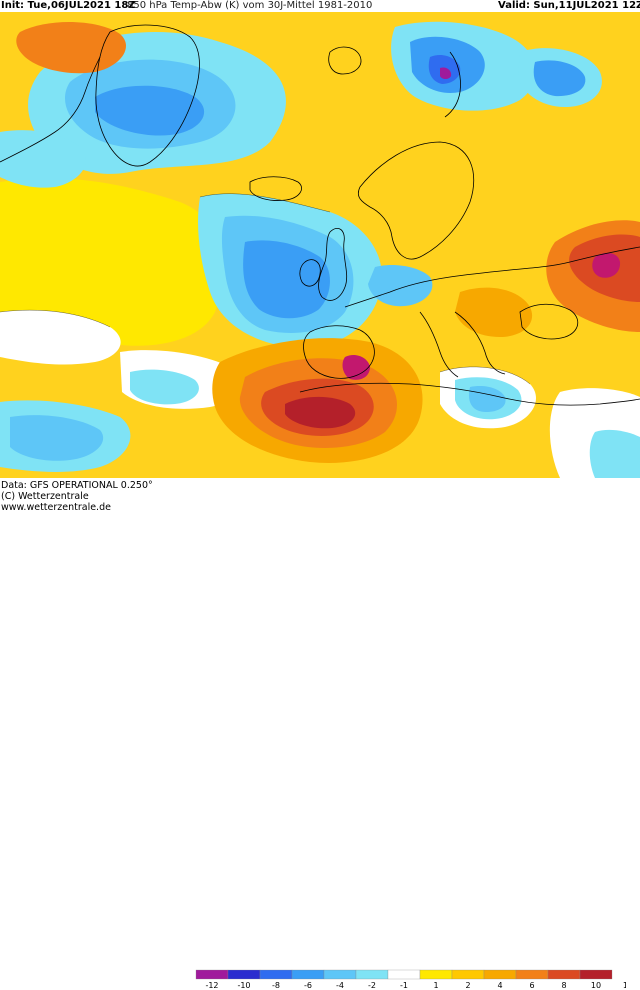 The height and width of the screenshot is (990, 640). What do you see at coordinates (596, 985) in the screenshot?
I see `legend-tick-label: 10` at bounding box center [596, 985].